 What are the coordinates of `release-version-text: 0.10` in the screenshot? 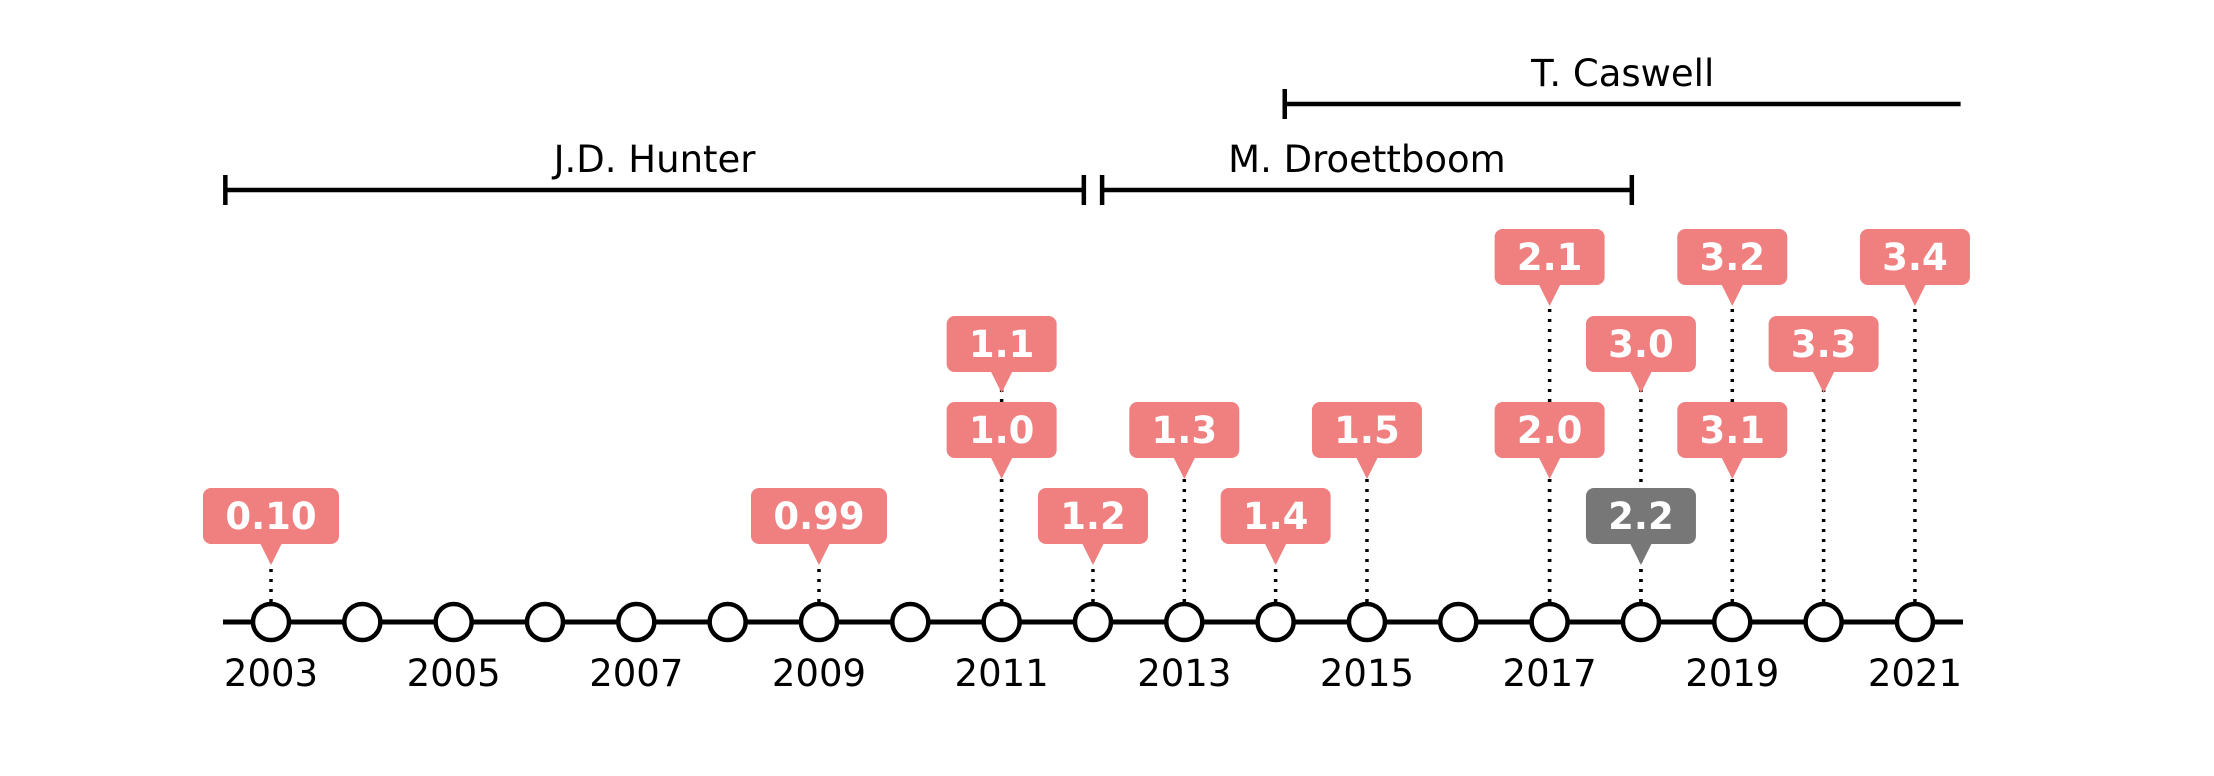 It's located at (270, 516).